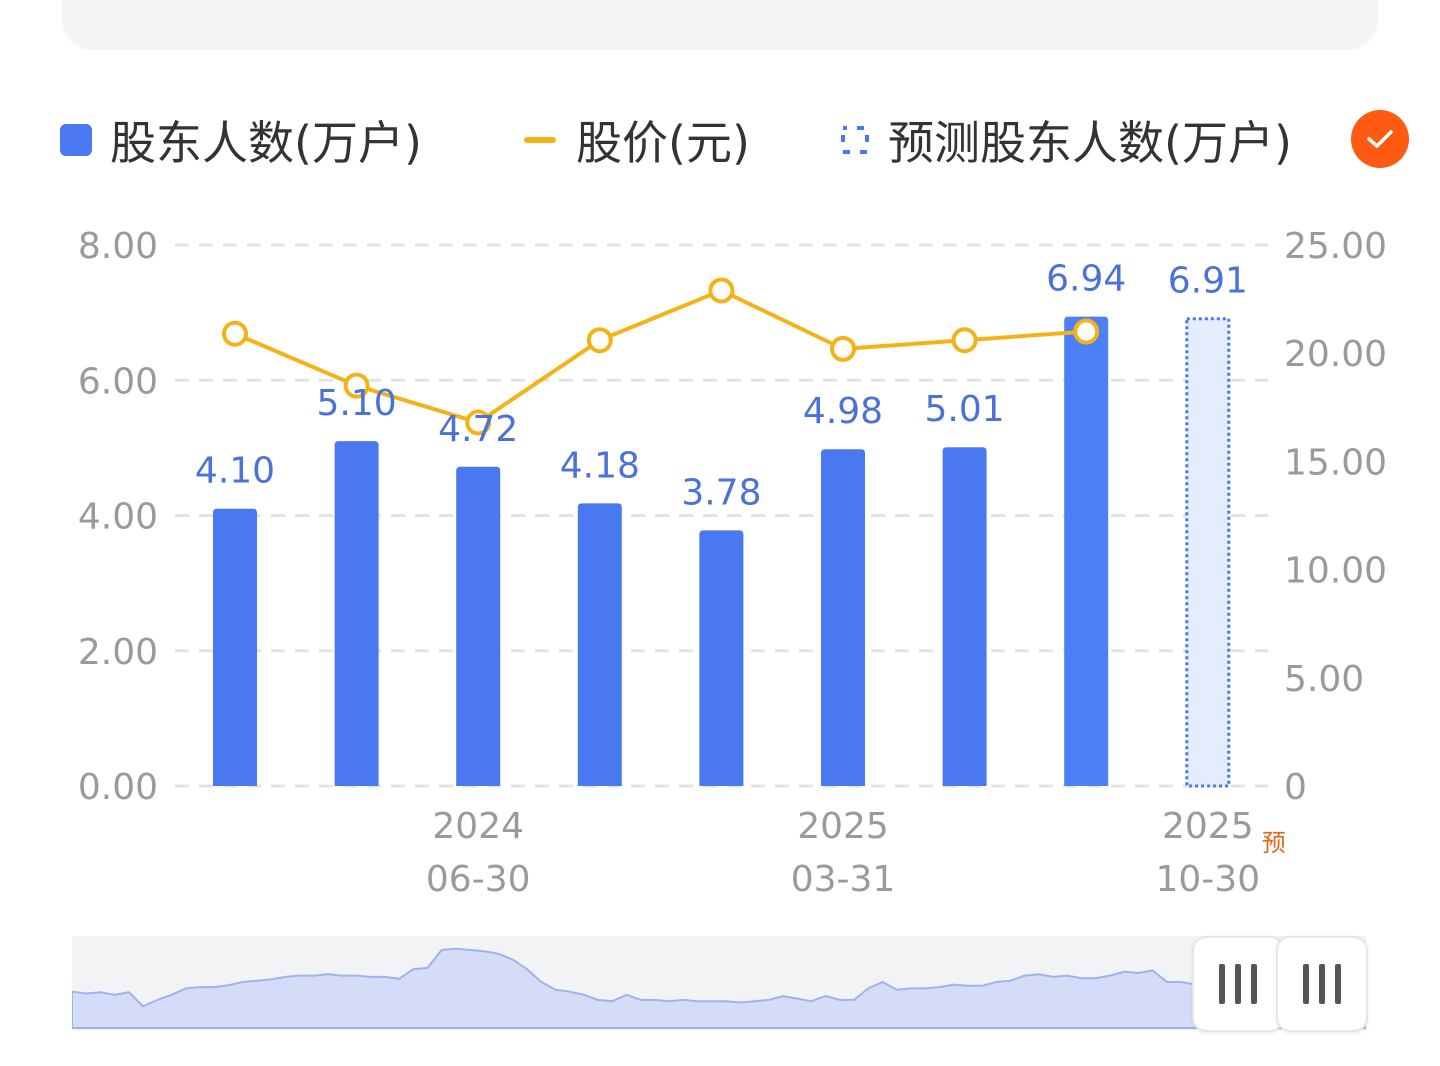 The width and height of the screenshot is (1440, 1066). Describe the element at coordinates (1335, 246) in the screenshot. I see `right-tick-label: 25.00` at that location.